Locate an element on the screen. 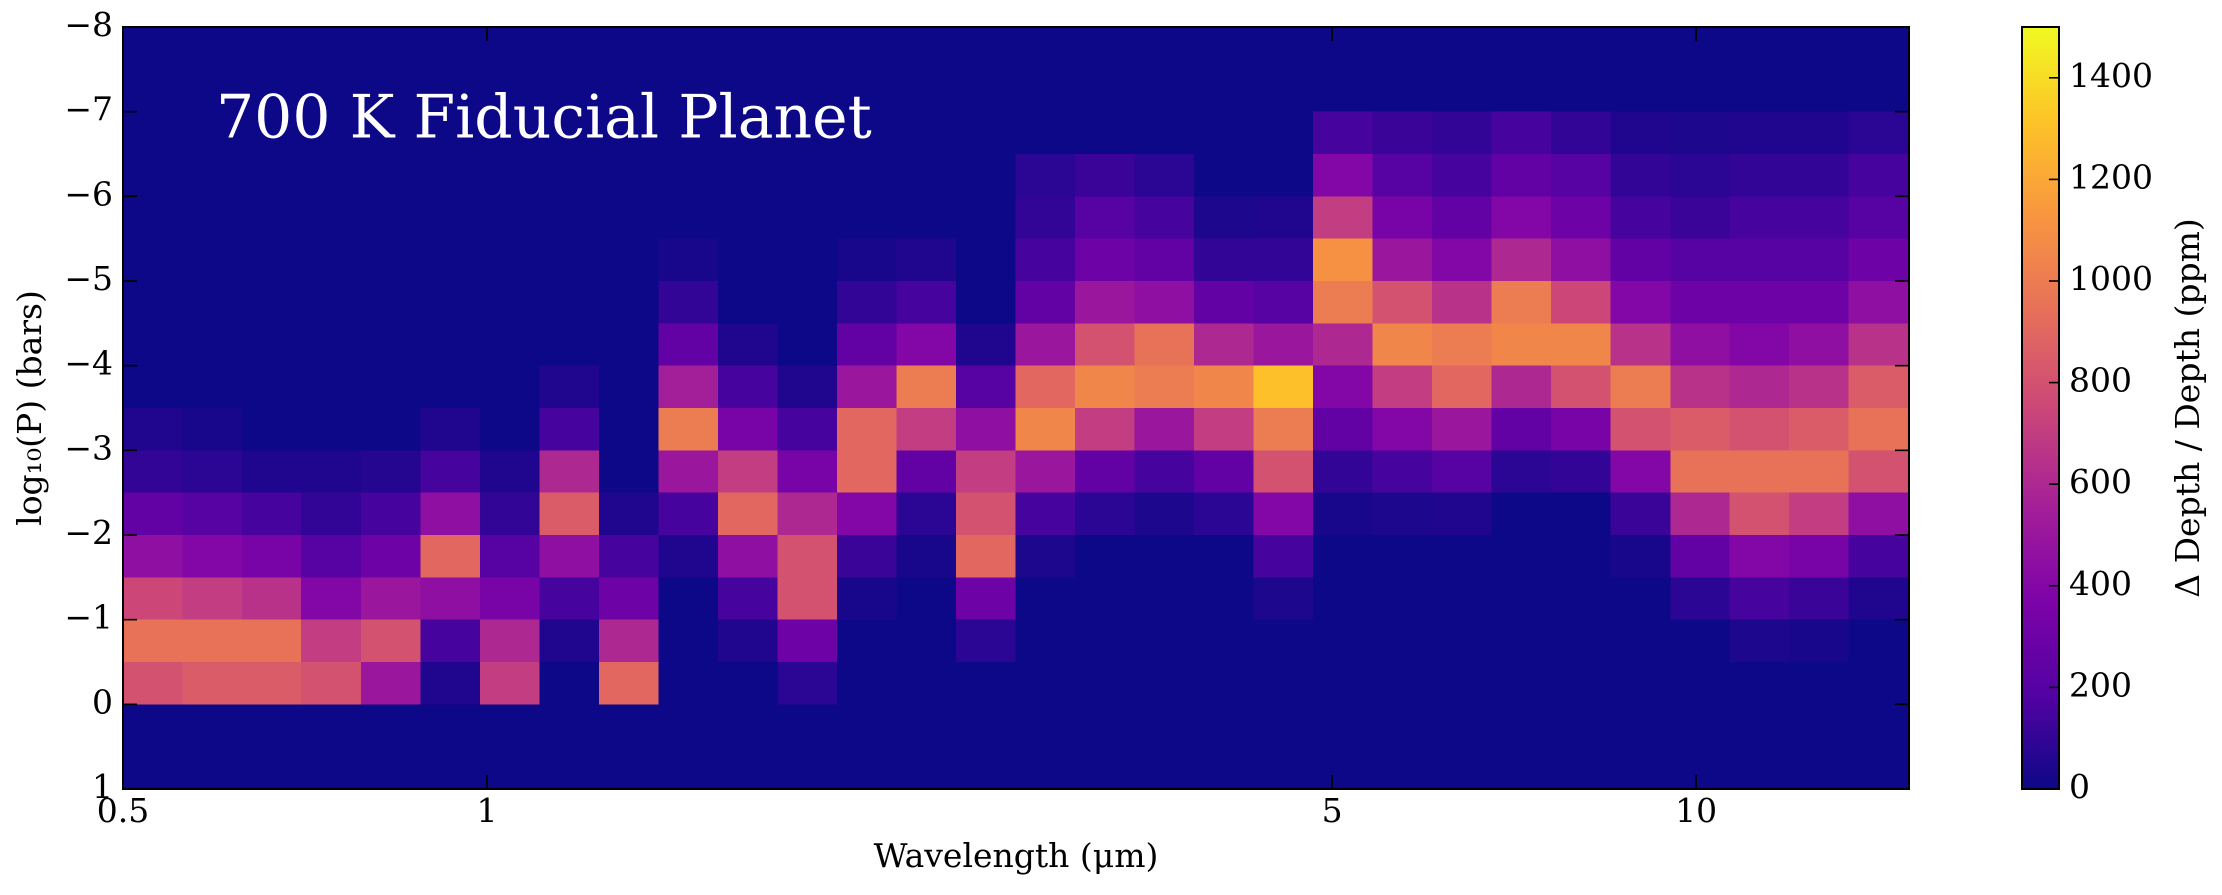 Image resolution: width=2222 pixels, height=895 pixels. colorbar-tick-label: 600 is located at coordinates (2100, 481).